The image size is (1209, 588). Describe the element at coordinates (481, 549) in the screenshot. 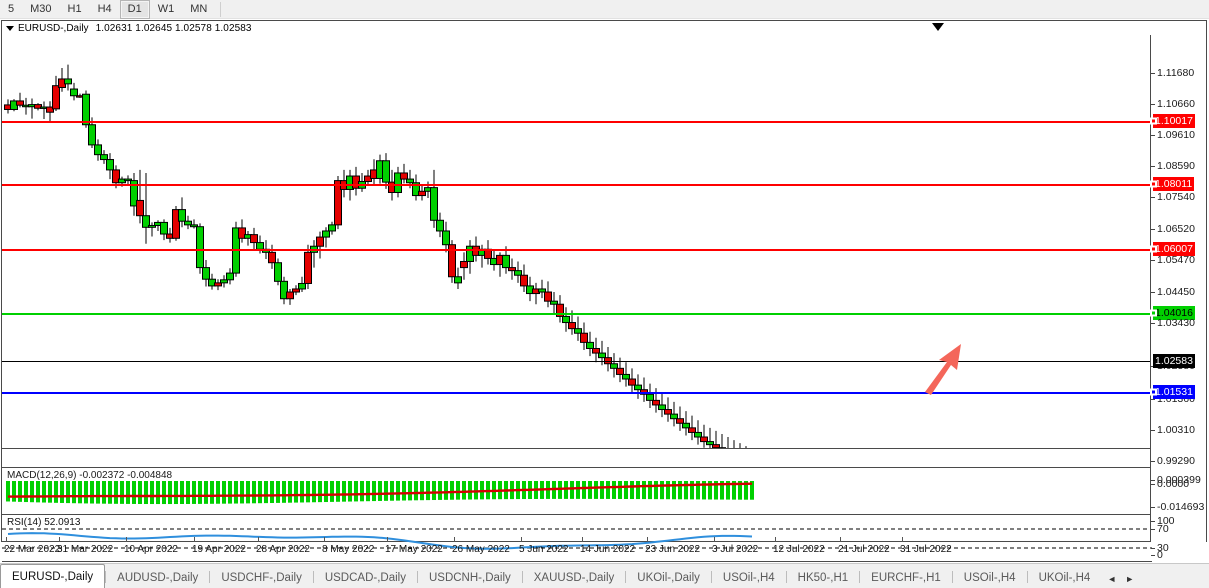

I see `date-label: 26 May 2022` at that location.